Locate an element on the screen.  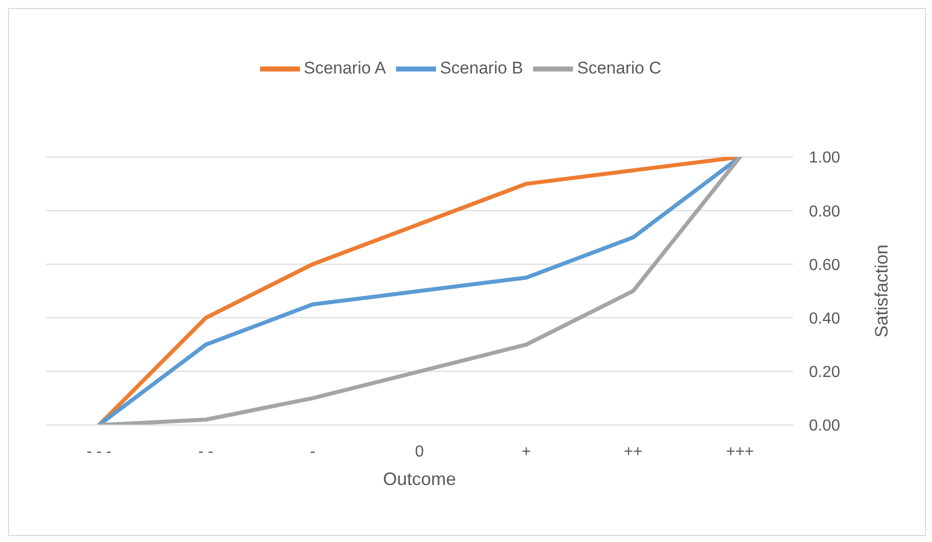
x-tick-label: - is located at coordinates (313, 451).